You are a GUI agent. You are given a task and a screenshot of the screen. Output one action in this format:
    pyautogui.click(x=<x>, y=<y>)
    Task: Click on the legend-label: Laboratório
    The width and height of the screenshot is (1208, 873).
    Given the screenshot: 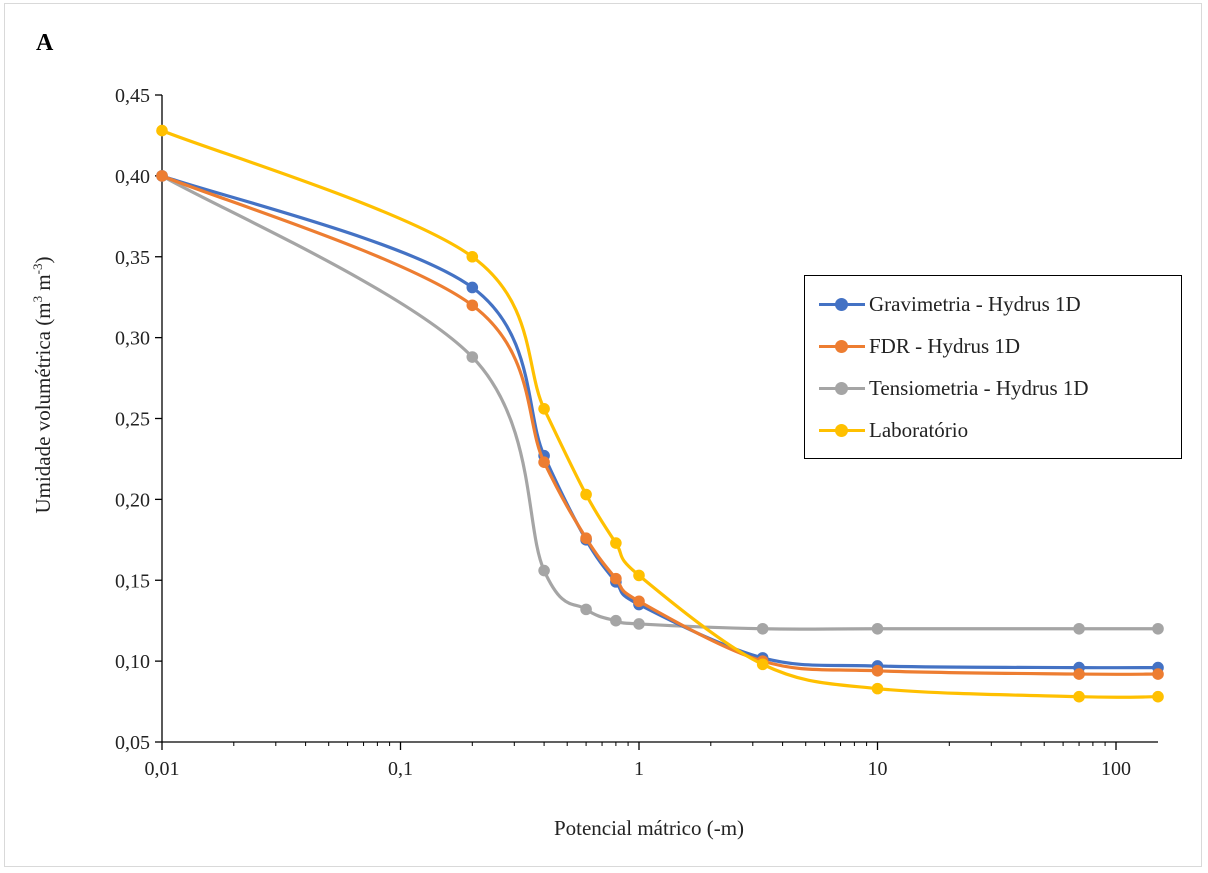 What is the action you would take?
    pyautogui.click(x=919, y=429)
    